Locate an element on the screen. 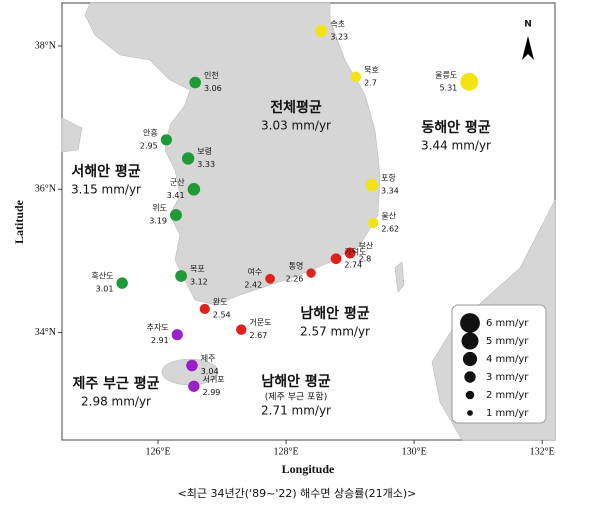 The width and height of the screenshot is (594, 518). region-name: 동해안 평균 is located at coordinates (455, 127).